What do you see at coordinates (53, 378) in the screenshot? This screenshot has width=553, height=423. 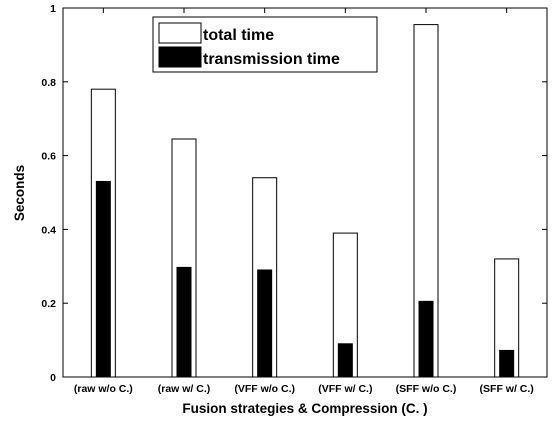 I see `y-tick-label: 0` at bounding box center [53, 378].